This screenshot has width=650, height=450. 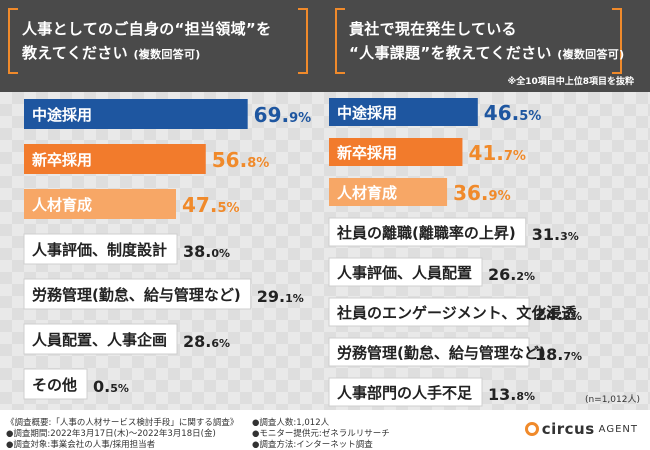 What do you see at coordinates (591, 54) in the screenshot?
I see `right-question-suffix: (複数回答可)` at bounding box center [591, 54].